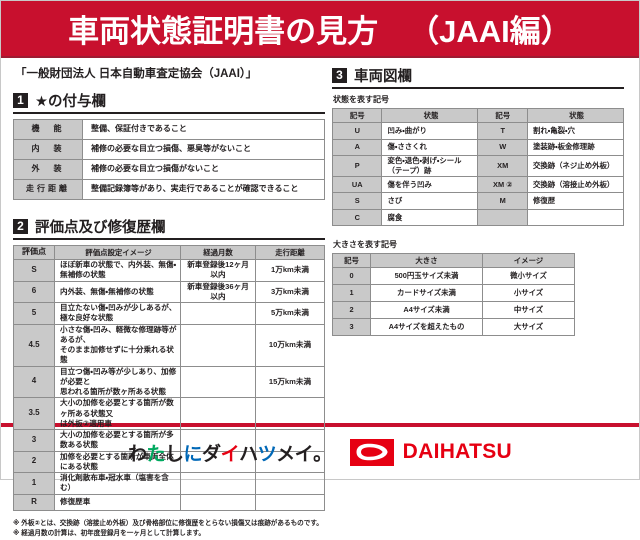 The height and width of the screenshot is (540, 640). Describe the element at coordinates (453, 261) in the screenshot. I see `table-header-row: 記号 大きさ イメージ` at that location.